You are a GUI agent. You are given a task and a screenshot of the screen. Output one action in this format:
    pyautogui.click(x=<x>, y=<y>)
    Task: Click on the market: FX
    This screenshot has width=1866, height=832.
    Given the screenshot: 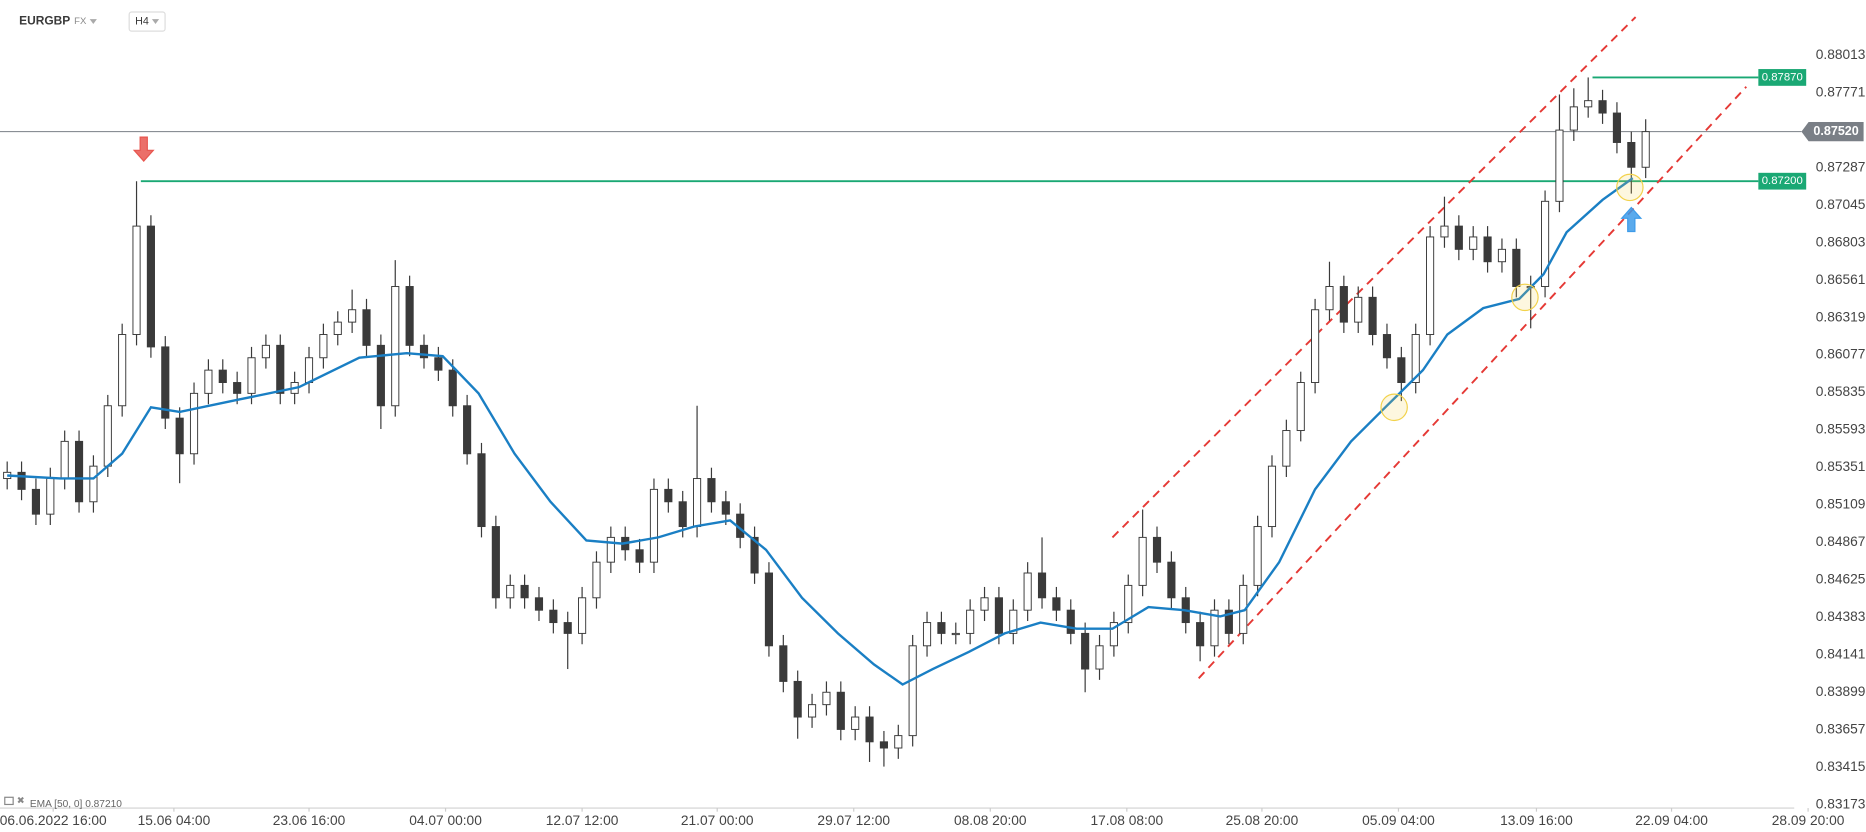 What is the action you would take?
    pyautogui.click(x=80, y=21)
    